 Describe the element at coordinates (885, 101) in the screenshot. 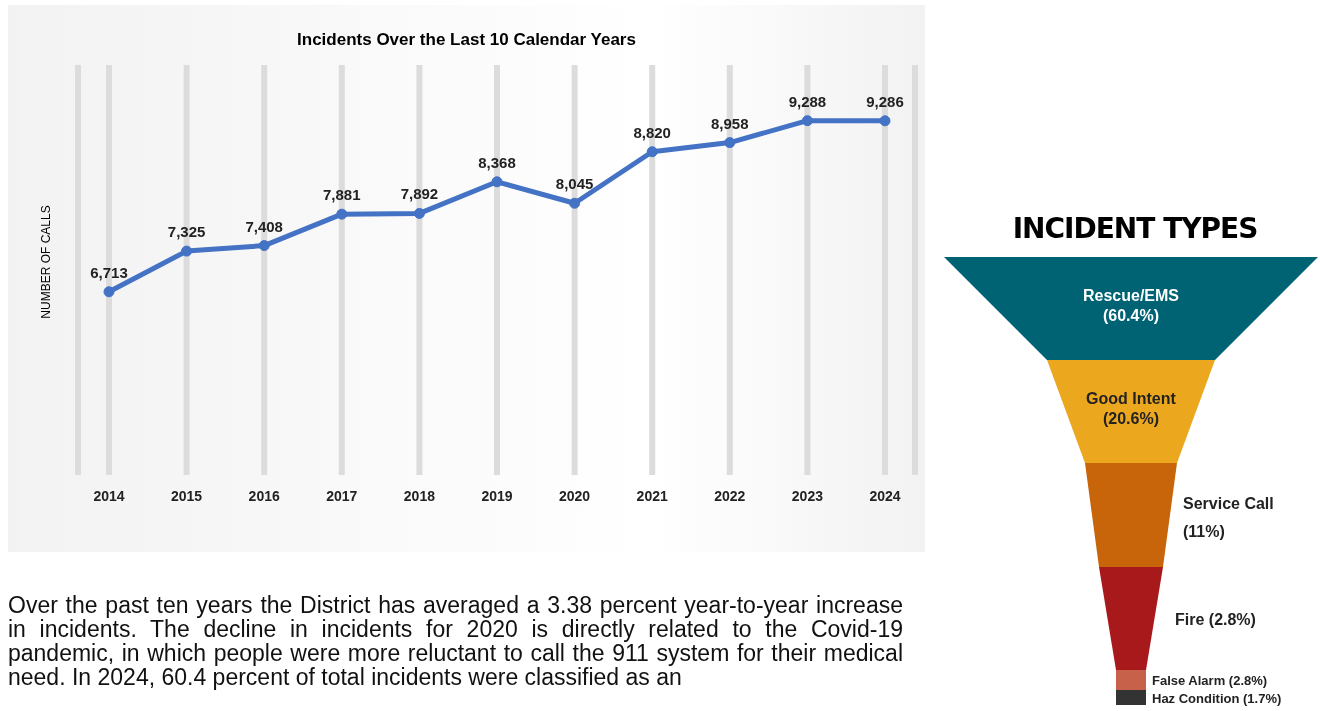

I see `data-label: 9,286` at that location.